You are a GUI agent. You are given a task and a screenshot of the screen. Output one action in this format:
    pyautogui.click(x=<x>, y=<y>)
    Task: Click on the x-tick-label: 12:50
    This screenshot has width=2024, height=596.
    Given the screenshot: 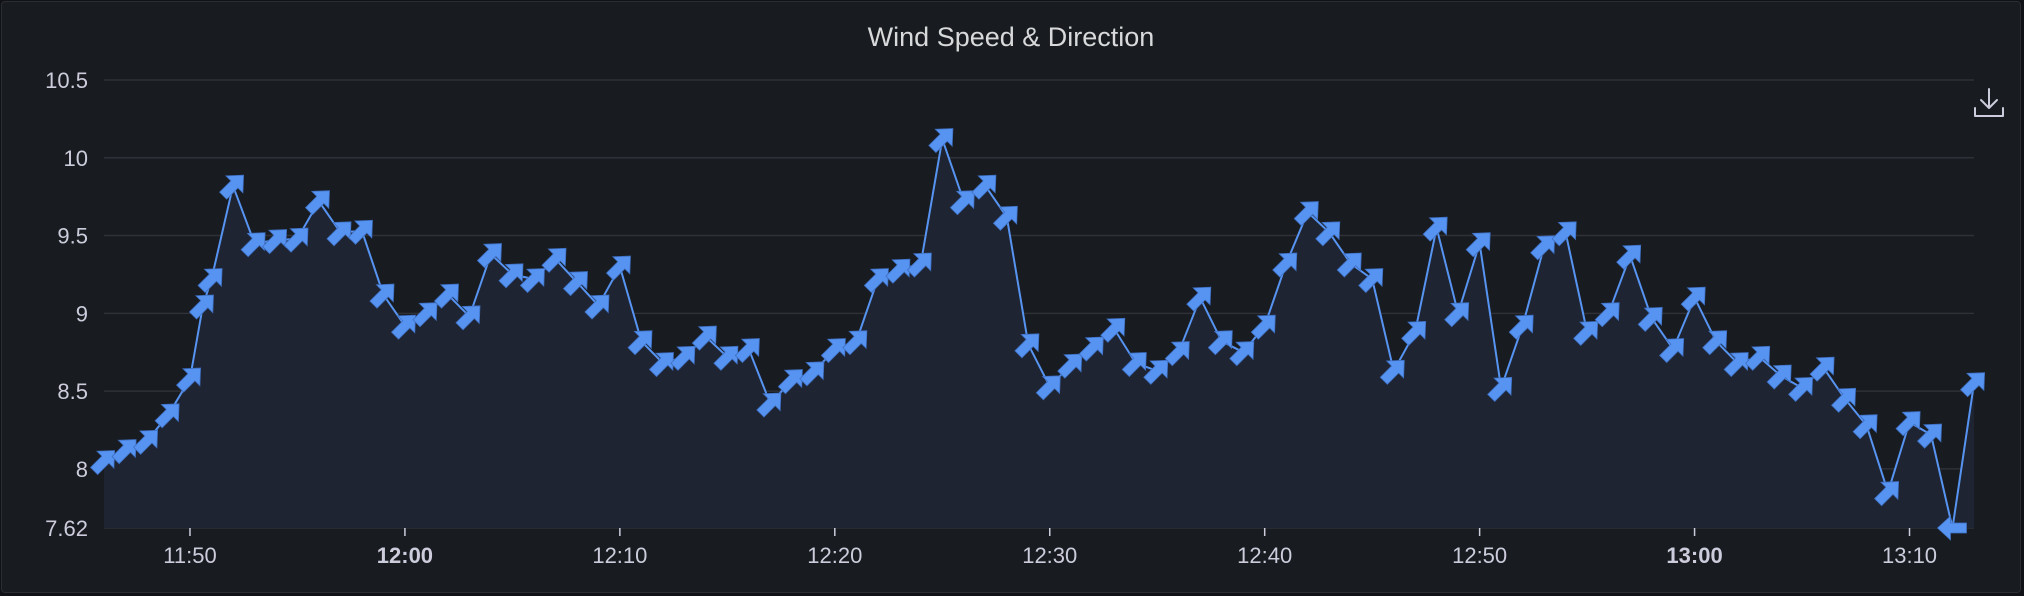 What is the action you would take?
    pyautogui.click(x=1479, y=555)
    